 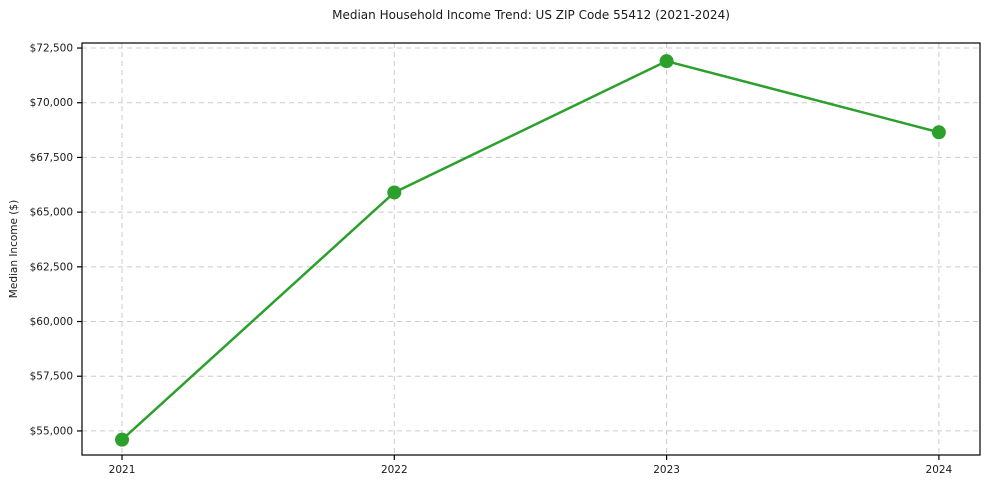 I want to click on y-tick-label: $62,500, so click(x=51, y=267).